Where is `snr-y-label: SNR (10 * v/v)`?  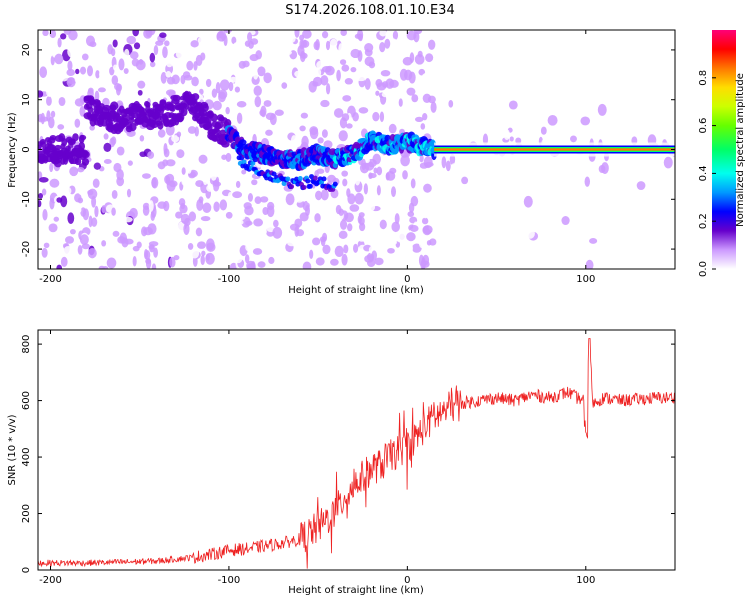
snr-y-label: SNR (10 * v/v) is located at coordinates (12, 449).